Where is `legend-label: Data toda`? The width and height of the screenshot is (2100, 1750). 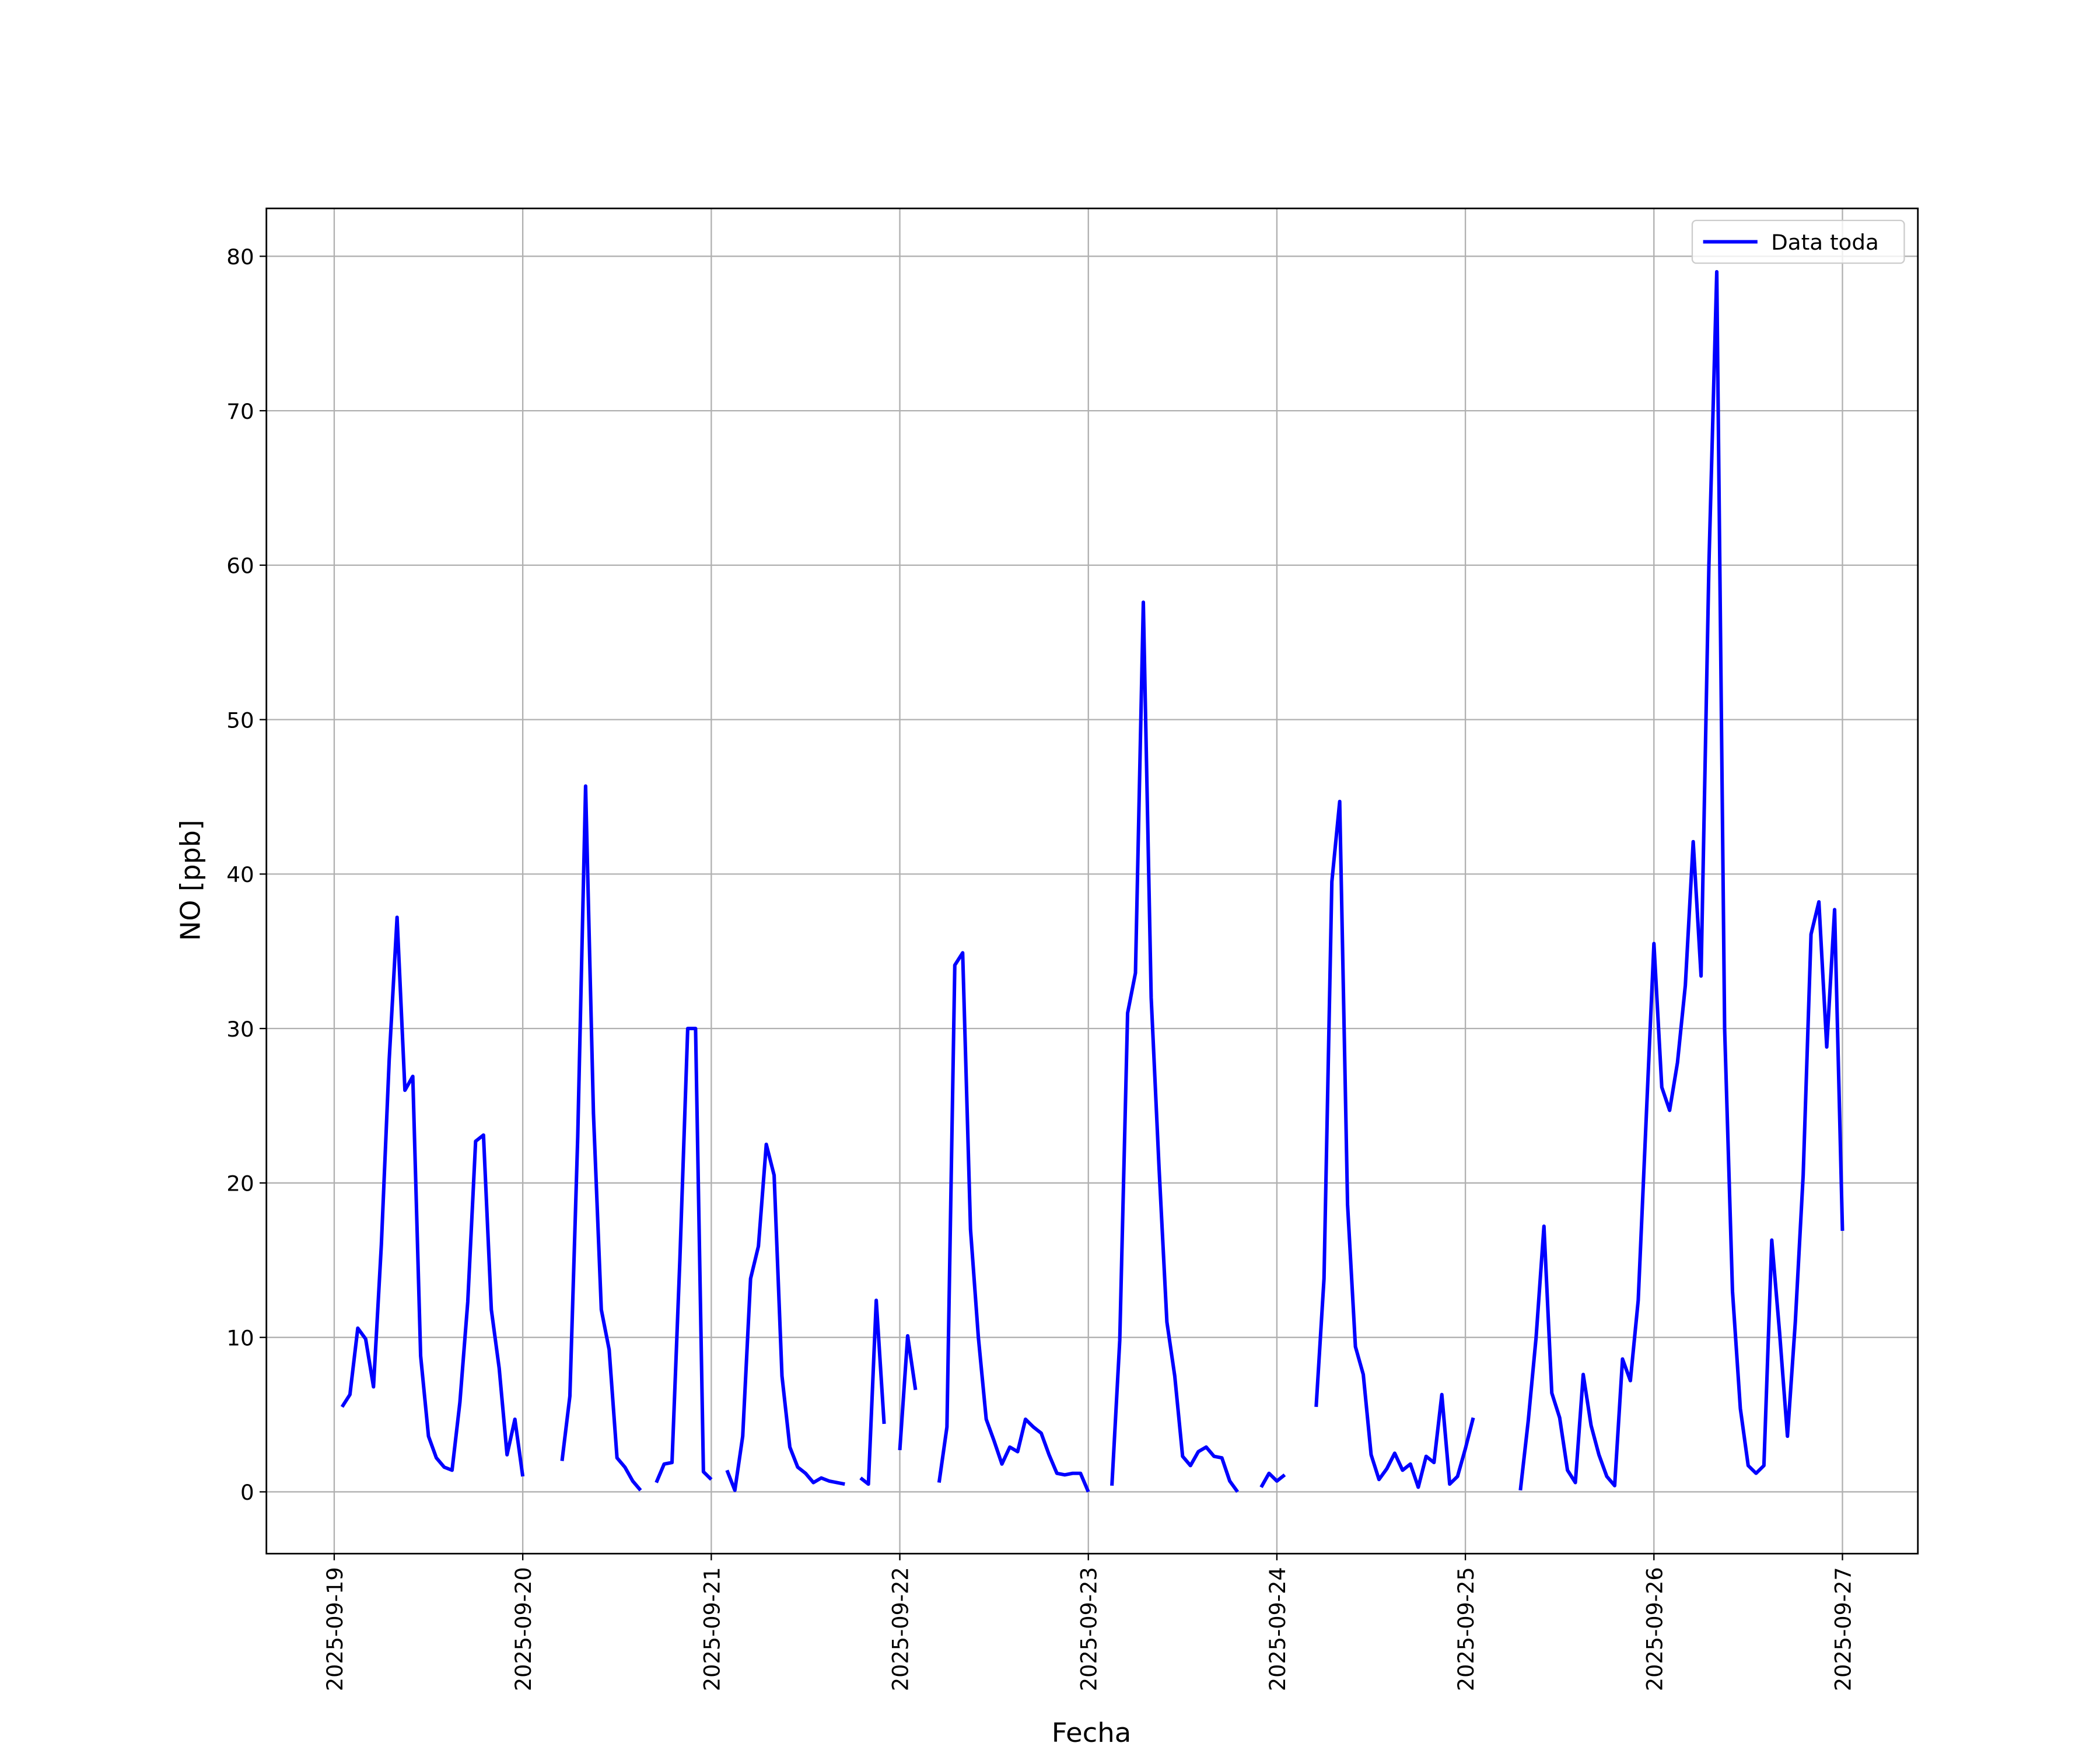
legend-label: Data toda is located at coordinates (1825, 243).